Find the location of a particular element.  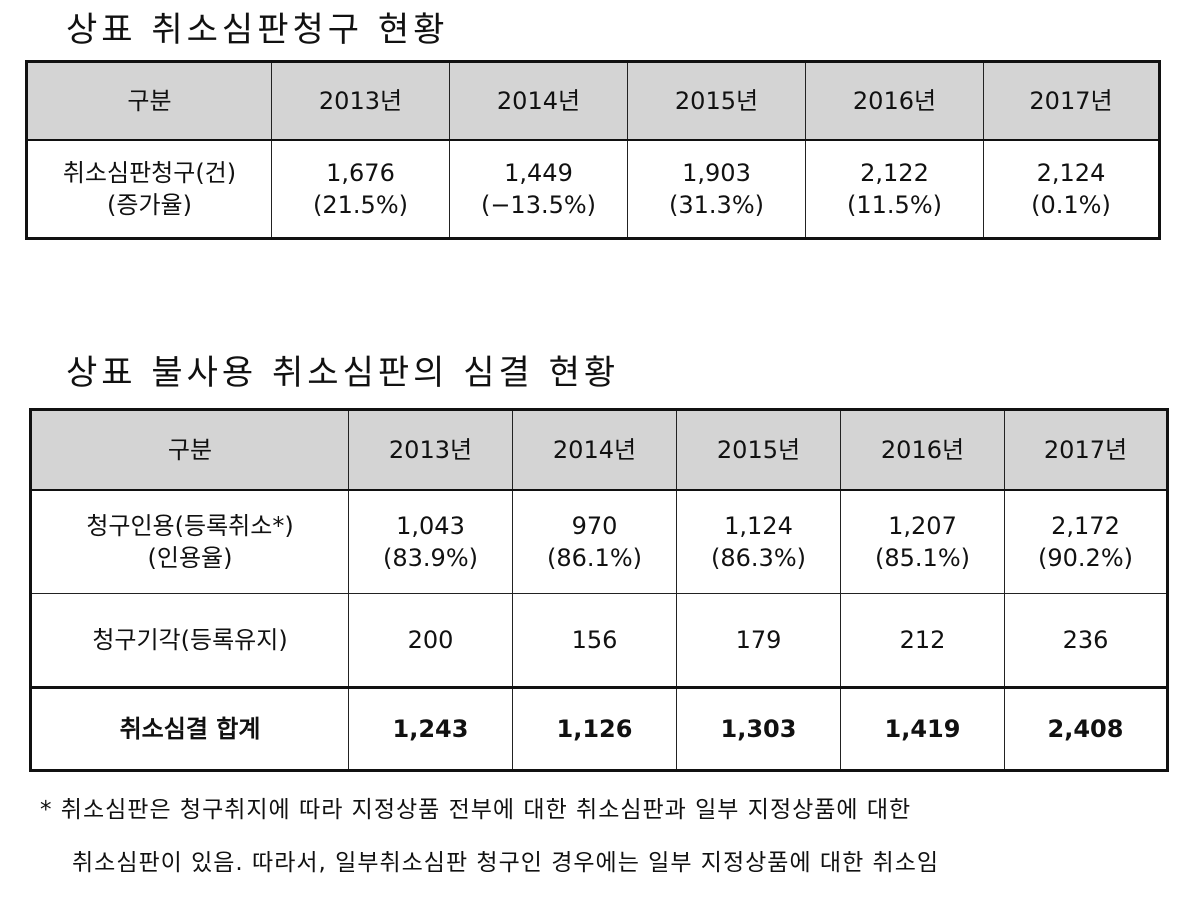

cell-value: 1,207 is located at coordinates (922, 525).